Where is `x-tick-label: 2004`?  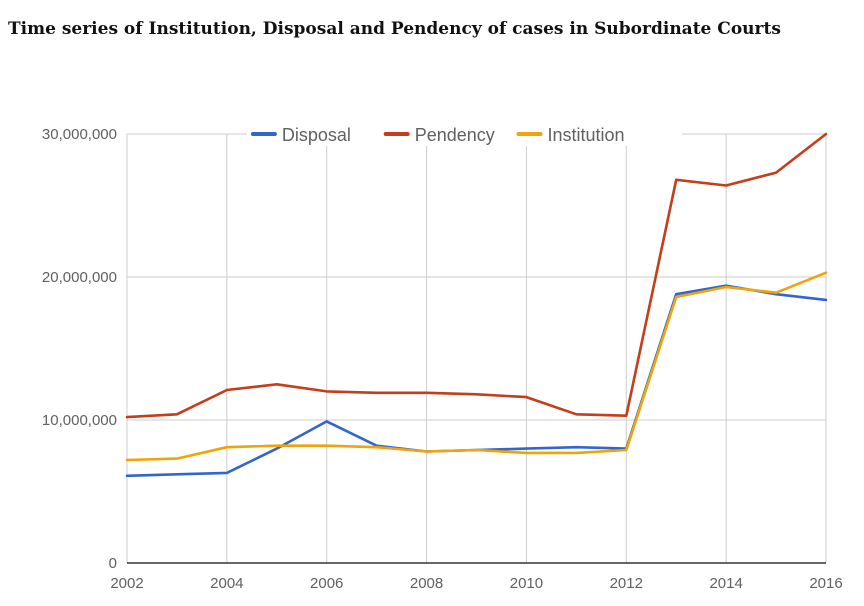
x-tick-label: 2004 is located at coordinates (226, 583).